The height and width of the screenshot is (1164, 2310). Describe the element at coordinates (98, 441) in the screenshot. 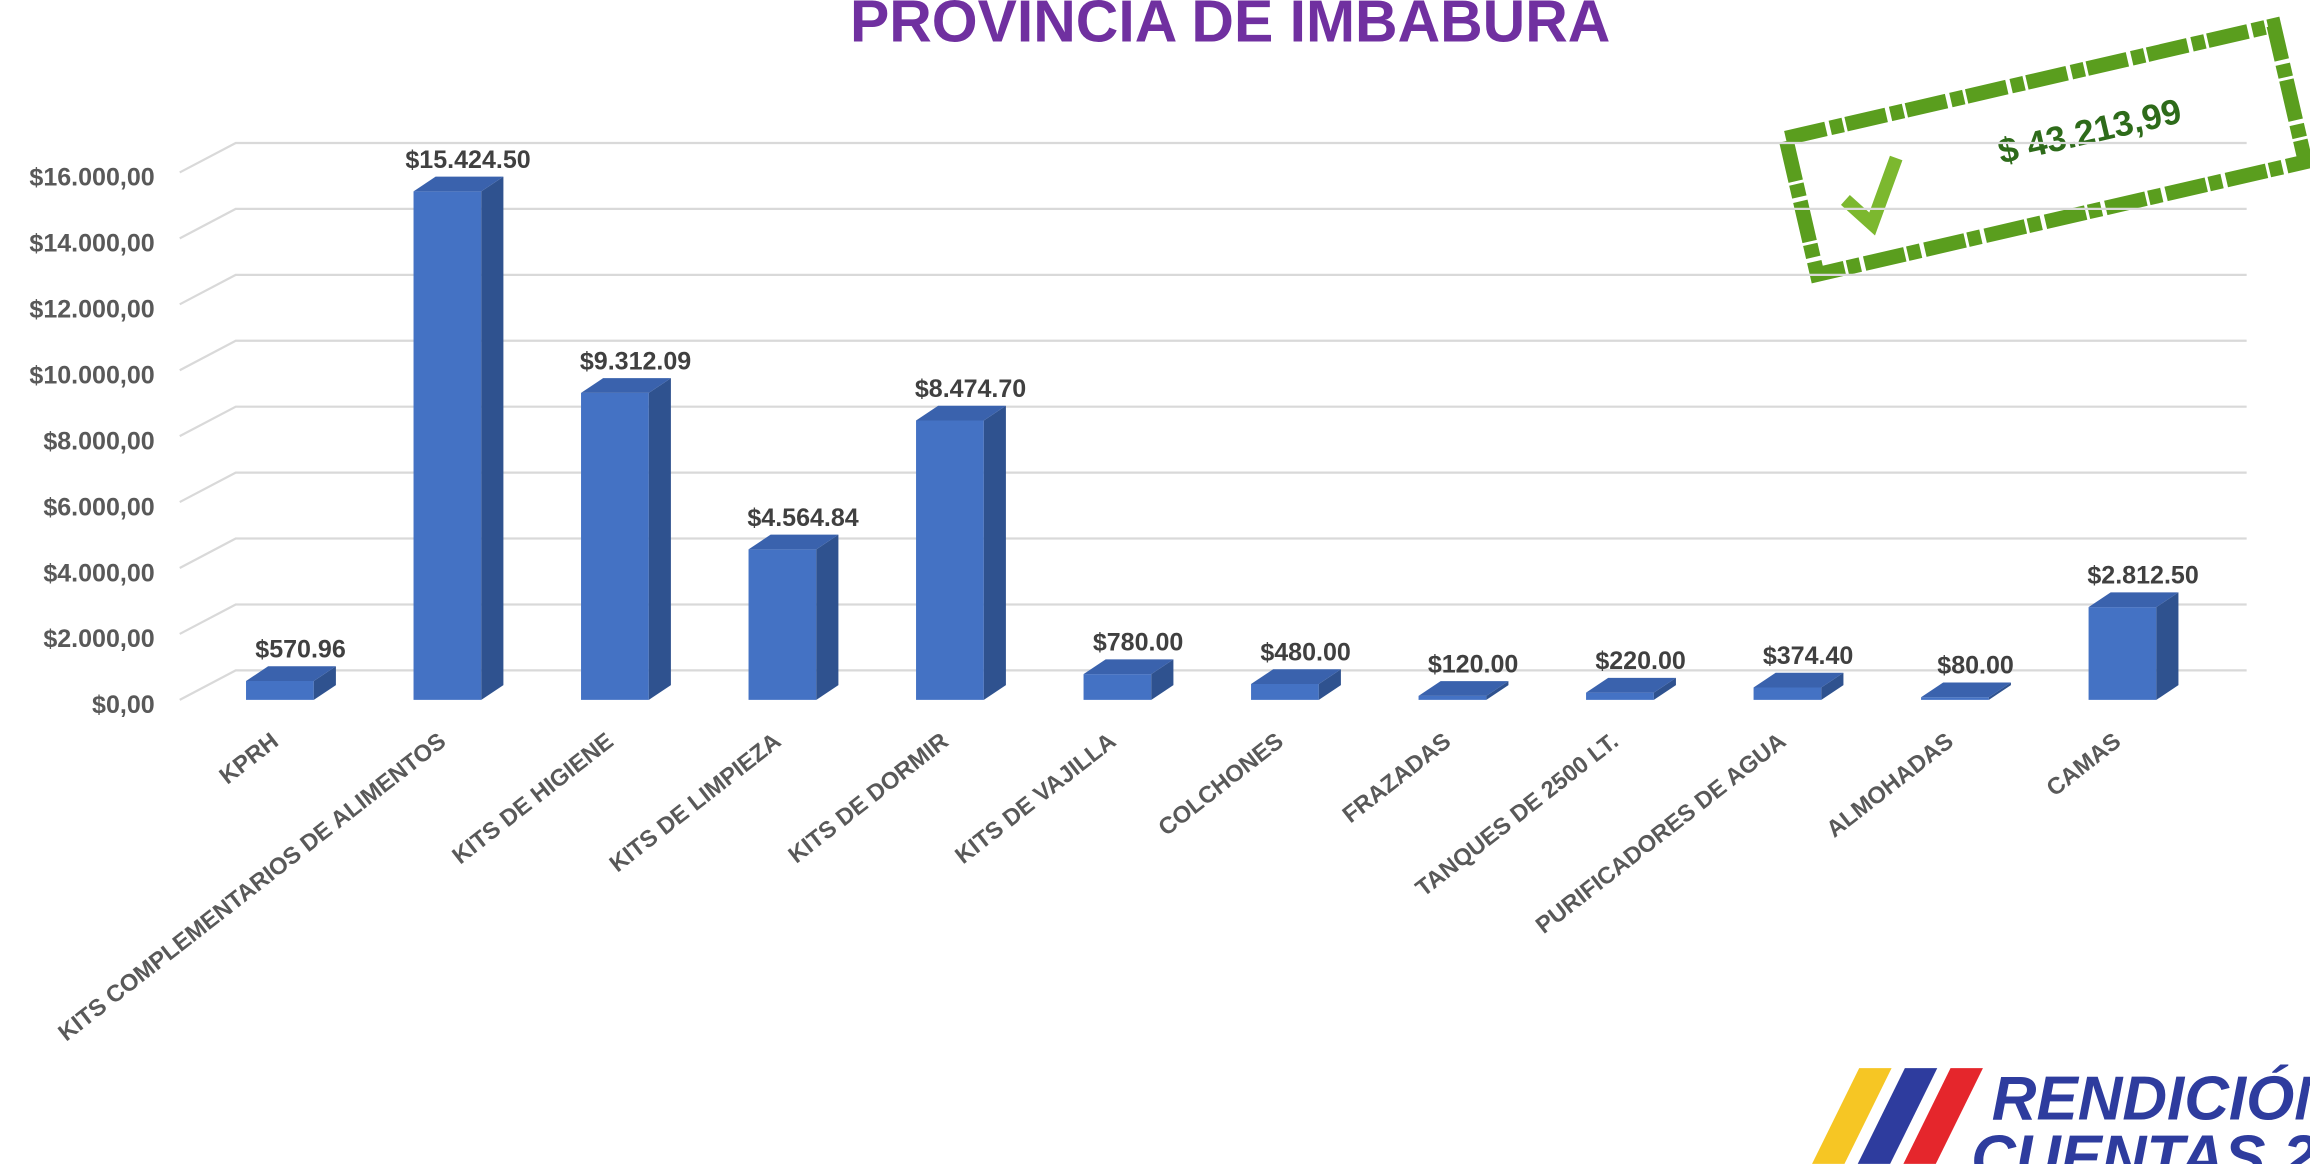

I see `y-tick-label: $8.000,00` at that location.